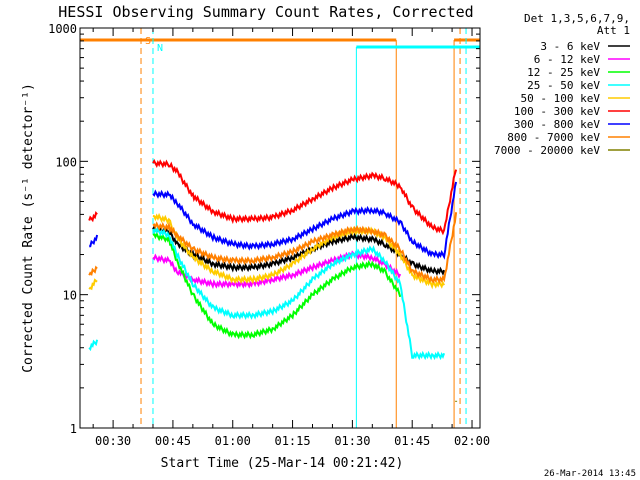  I want to click on y-tick-label: 1000, so click(62, 29).